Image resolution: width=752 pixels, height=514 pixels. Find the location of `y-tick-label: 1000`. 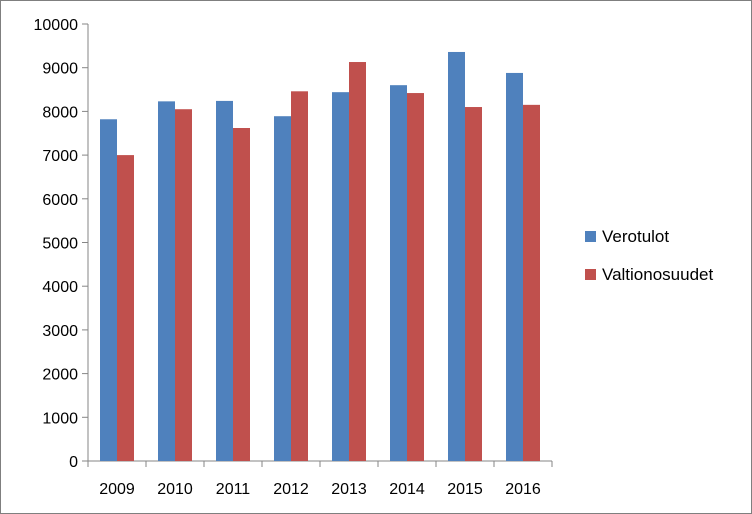

y-tick-label: 1000 is located at coordinates (60, 418).